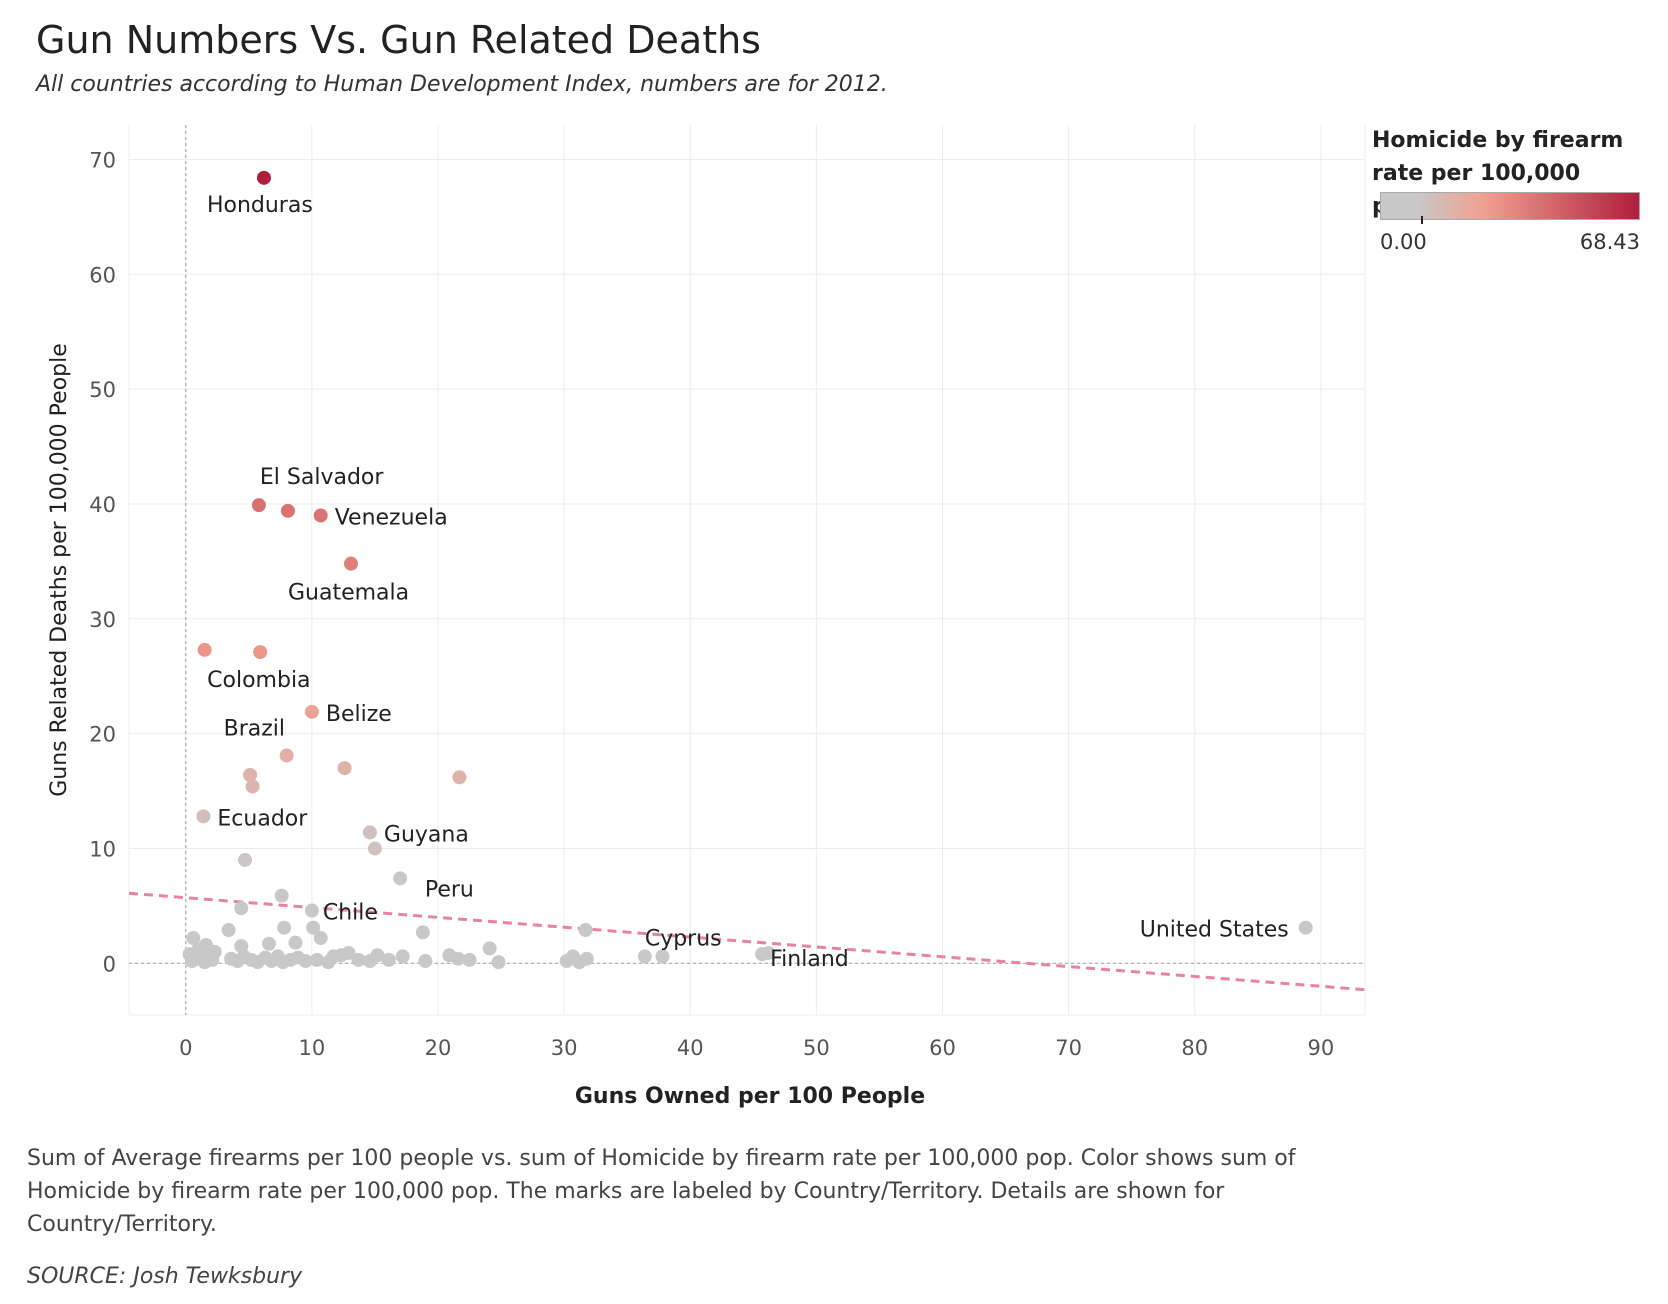 The width and height of the screenshot is (1668, 1304). I want to click on point-label: El Salvador, so click(322, 477).